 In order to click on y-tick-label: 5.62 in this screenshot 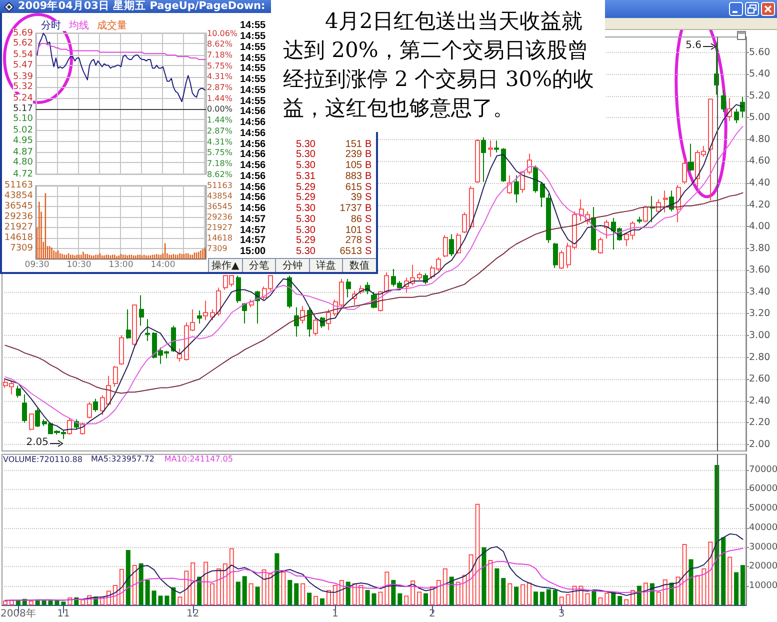, I will do `click(22, 43)`.